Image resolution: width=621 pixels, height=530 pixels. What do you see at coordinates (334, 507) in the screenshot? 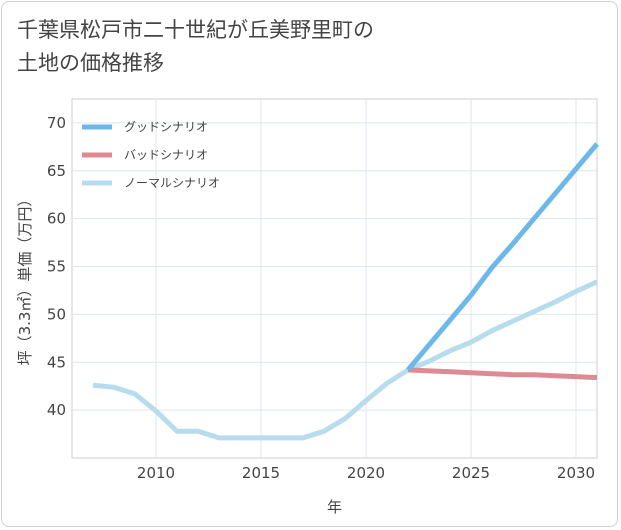
I see `x-axis-label: 年` at bounding box center [334, 507].